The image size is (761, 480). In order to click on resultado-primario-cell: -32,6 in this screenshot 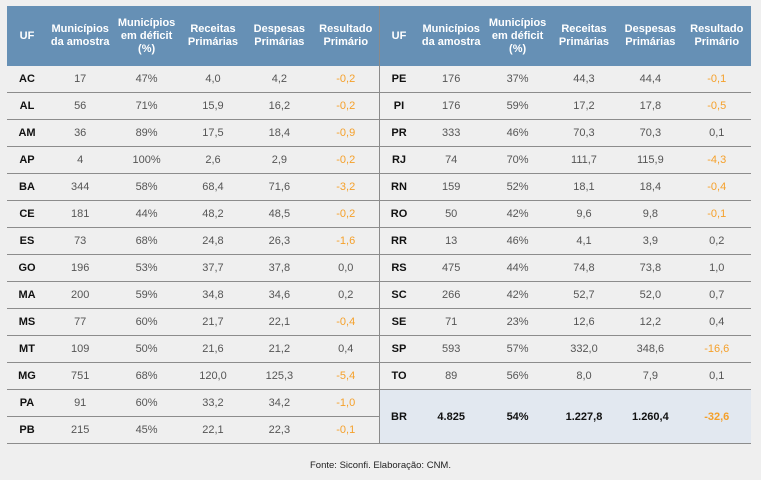, I will do `click(717, 416)`.